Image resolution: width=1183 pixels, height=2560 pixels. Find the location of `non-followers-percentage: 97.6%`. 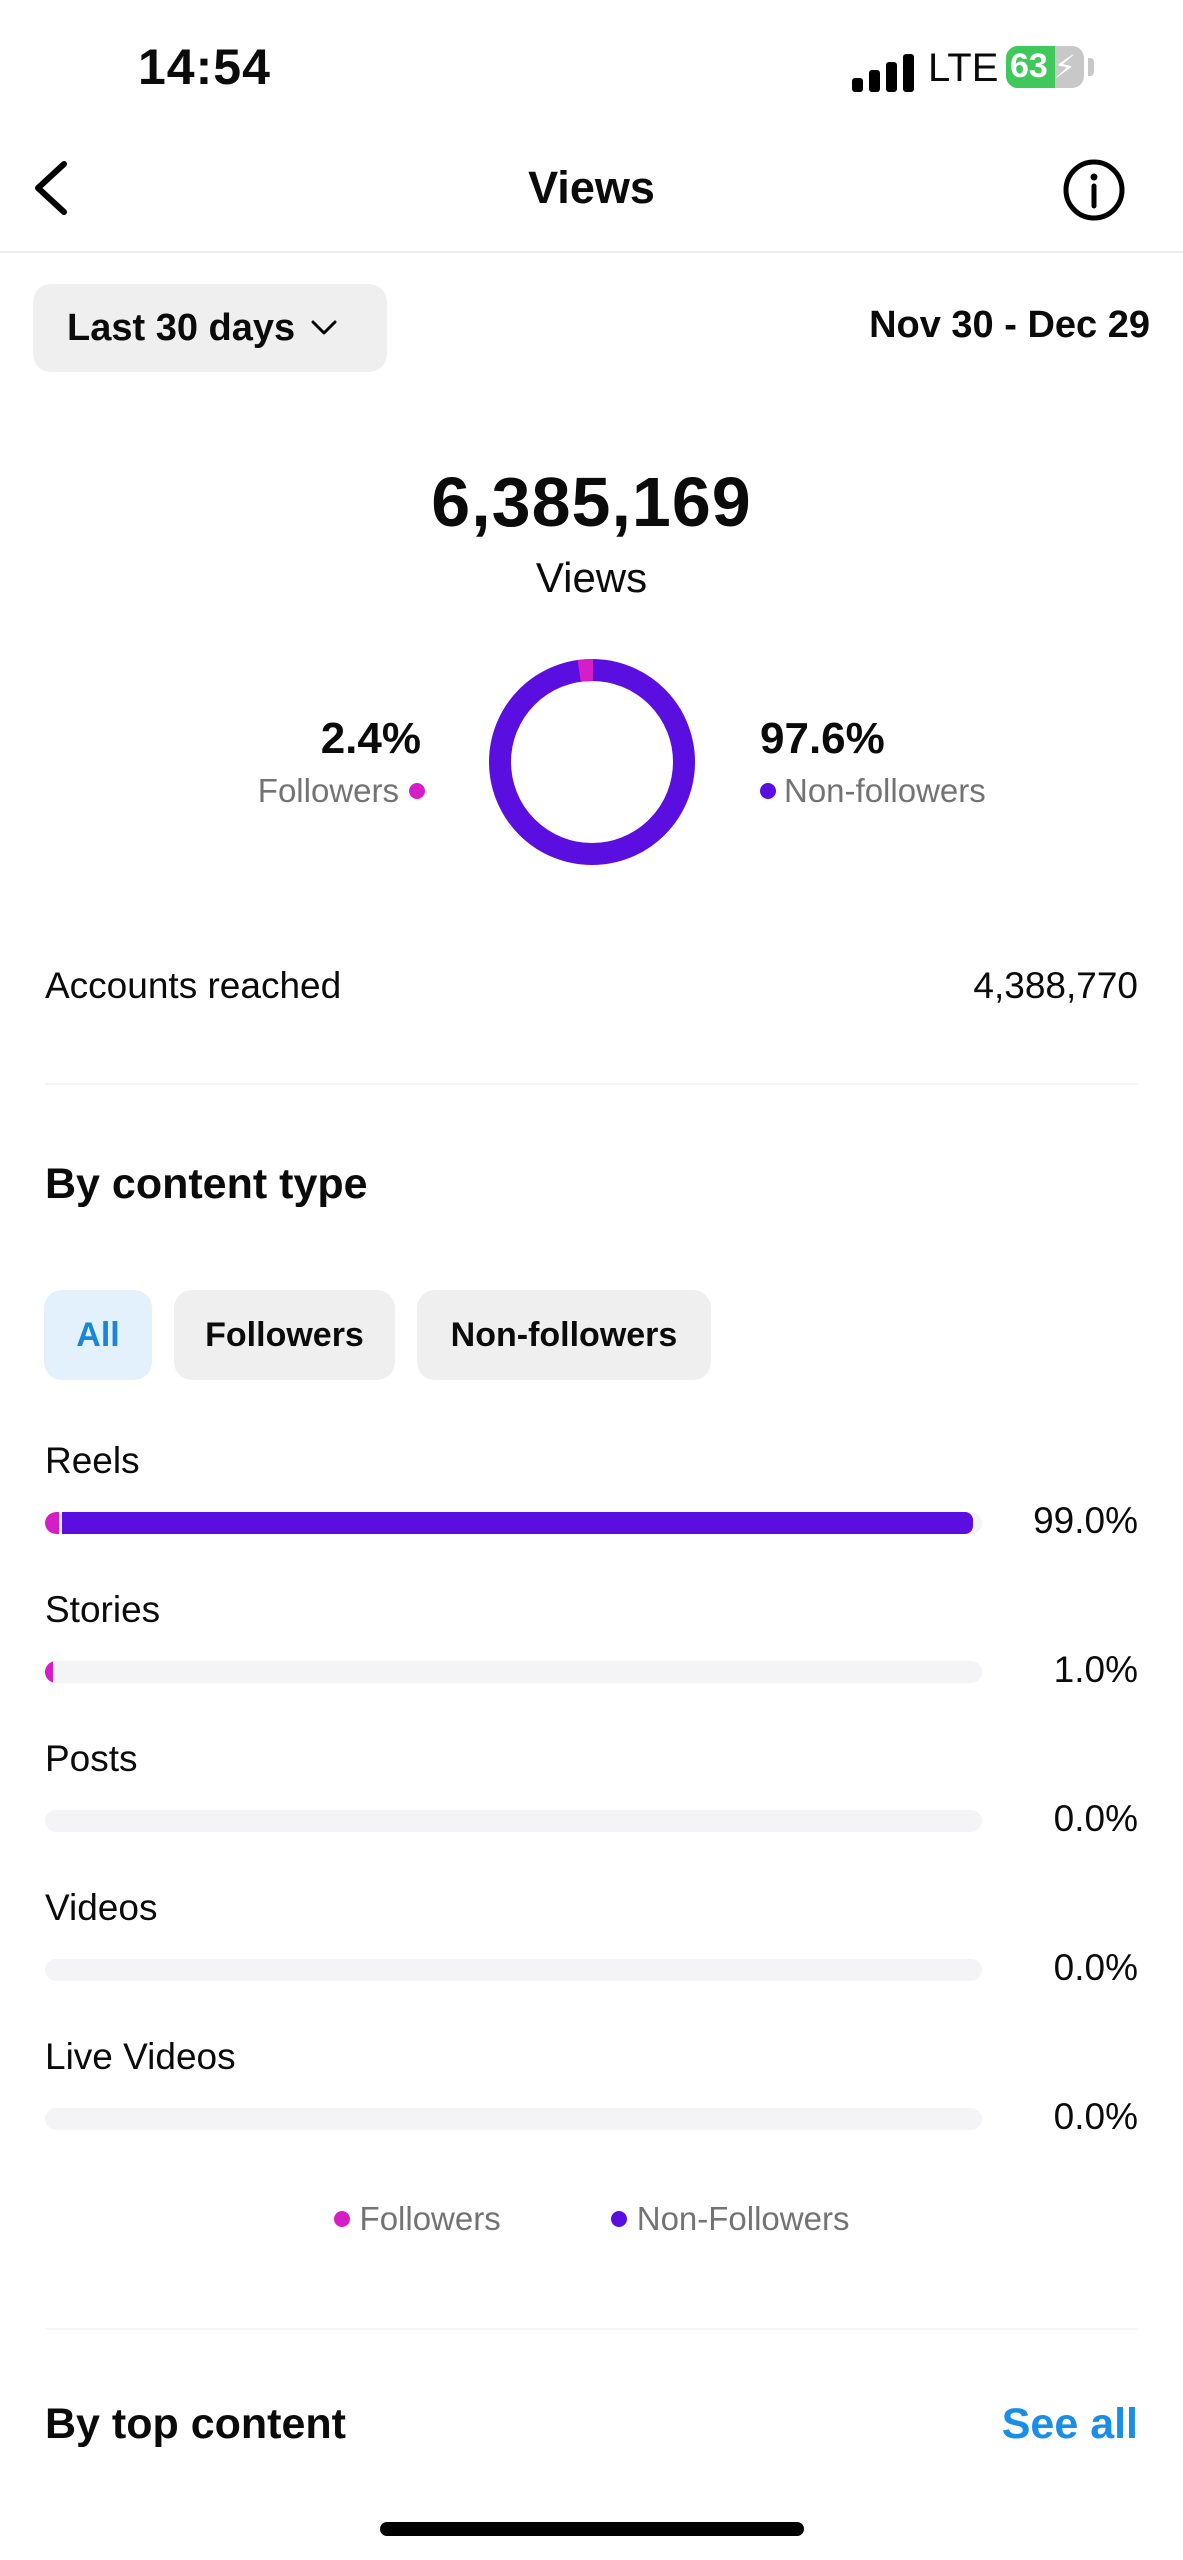

non-followers-percentage: 97.6% is located at coordinates (822, 738).